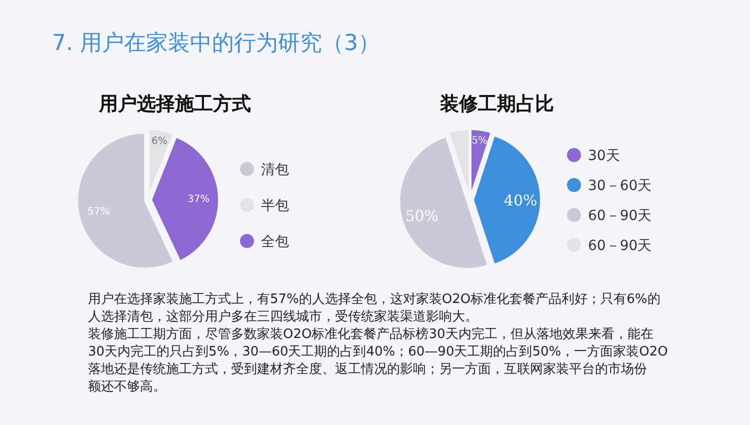 Image resolution: width=750 pixels, height=425 pixels. Describe the element at coordinates (378, 360) in the screenshot. I see `text: 装修施工工期方面，尽管多数家装O2O标准化套餐产品标榜30天内完工，但从落地效果来看，能在30天内完工的只占到5%，30—60天工期的占到40%；60—90天工期的占到50%，一方面家装O2O落地还是传统施工方式，受到建材齐全度、返工情况的影响；另一方面，互联网家装平台的市场份额还不够高。` at that location.